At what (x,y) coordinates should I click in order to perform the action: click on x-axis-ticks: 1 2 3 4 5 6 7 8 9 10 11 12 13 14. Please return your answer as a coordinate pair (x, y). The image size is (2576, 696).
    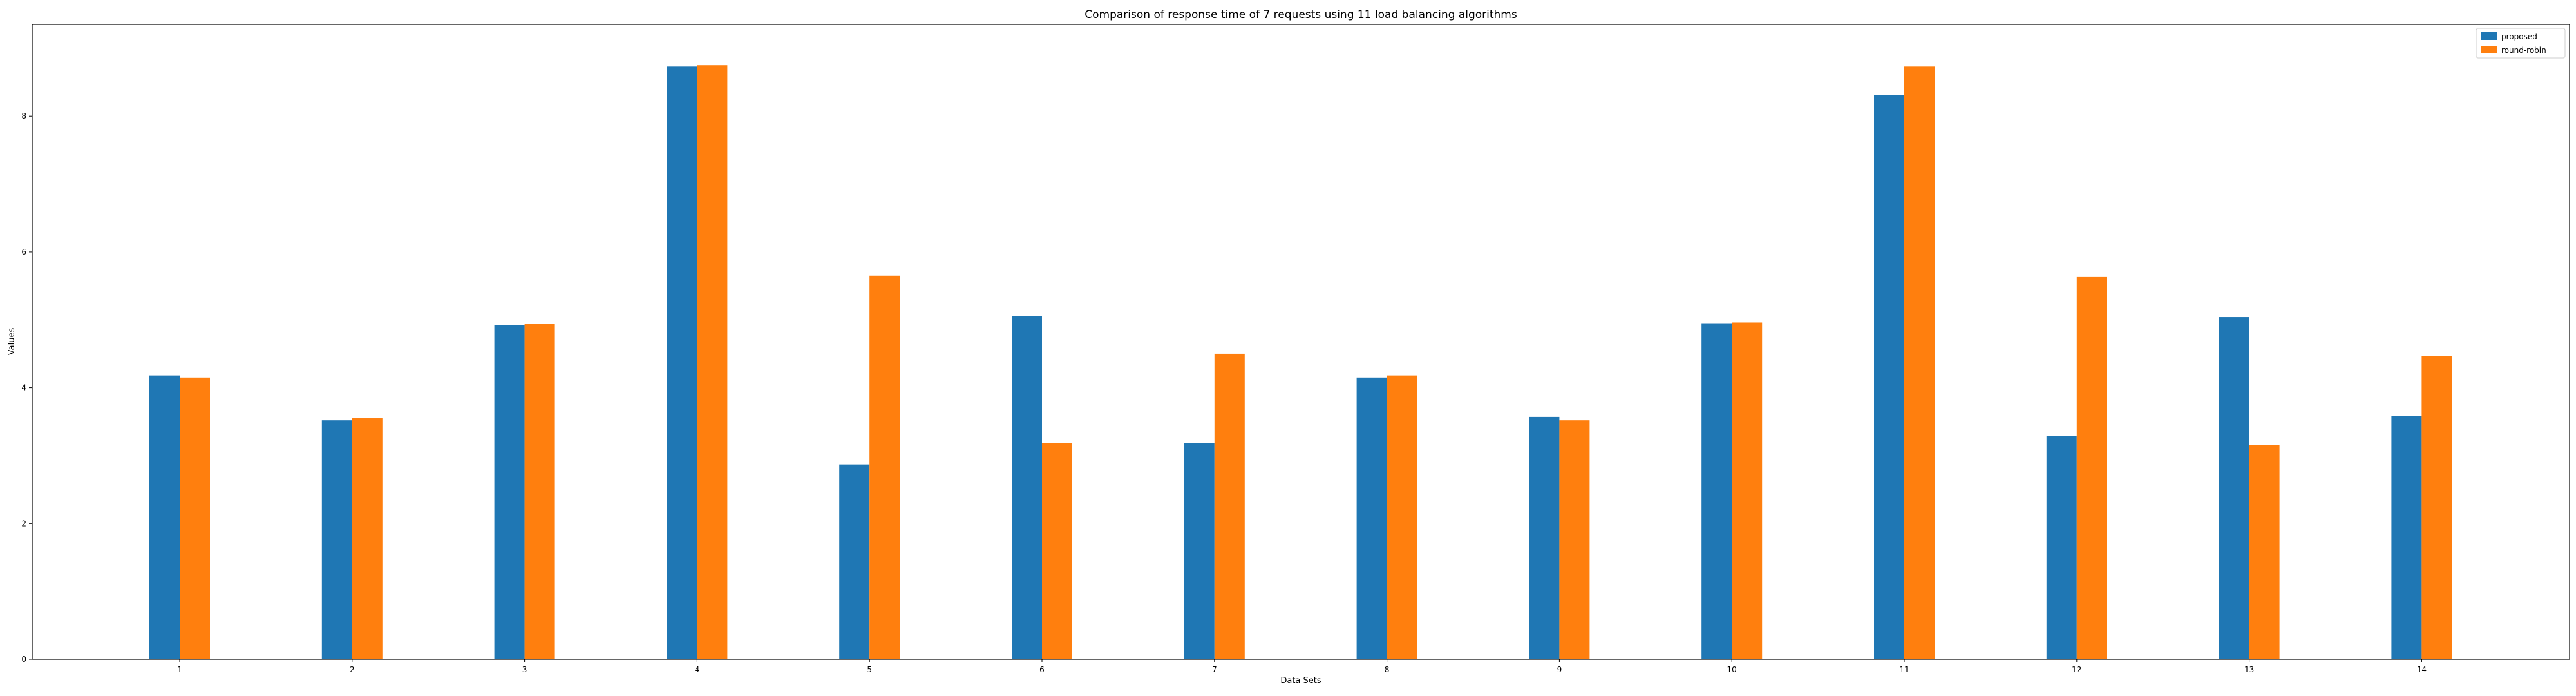
    Looking at the image, I should click on (1302, 666).